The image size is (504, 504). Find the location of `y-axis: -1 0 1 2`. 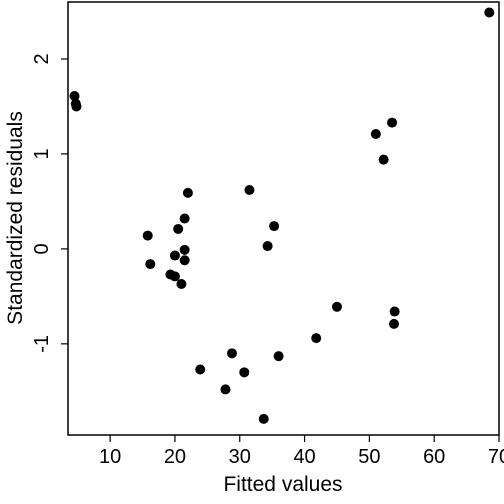

y-axis: -1 0 1 2 is located at coordinates (49, 203).